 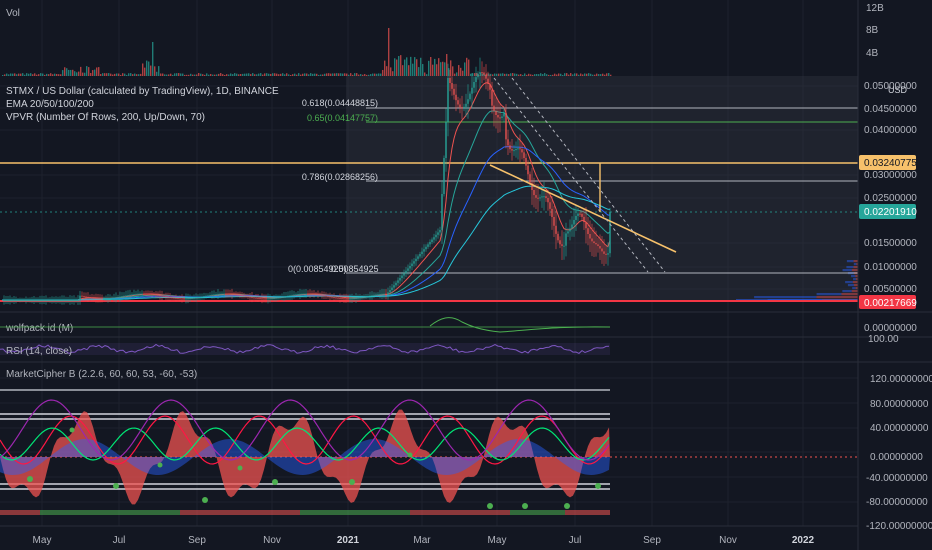 What do you see at coordinates (39, 351) in the screenshot?
I see `rsi-legend: RSI (14, close)` at bounding box center [39, 351].